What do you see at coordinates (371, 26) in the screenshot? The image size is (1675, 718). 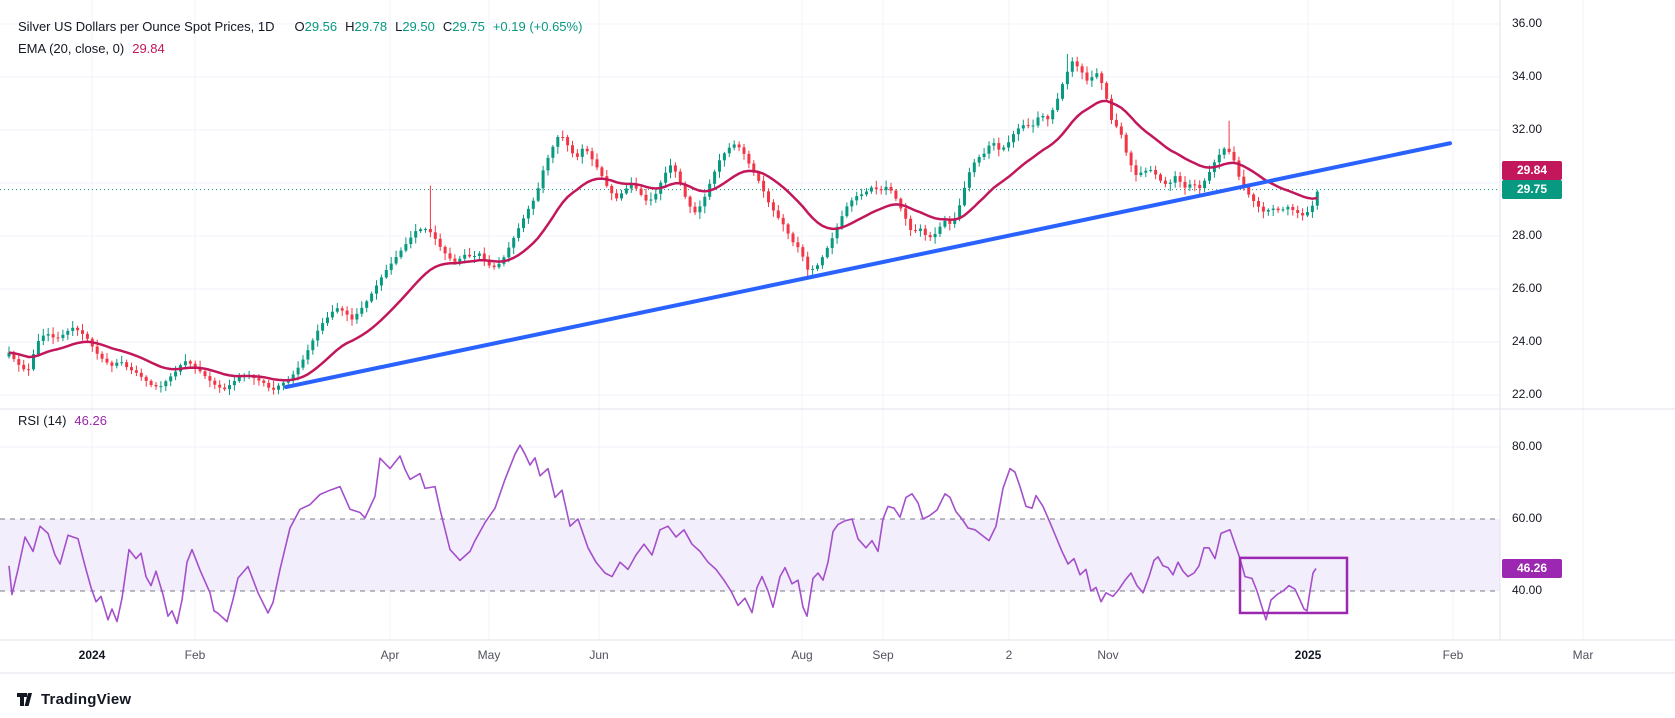 I see `ohlc-value: 29.78` at bounding box center [371, 26].